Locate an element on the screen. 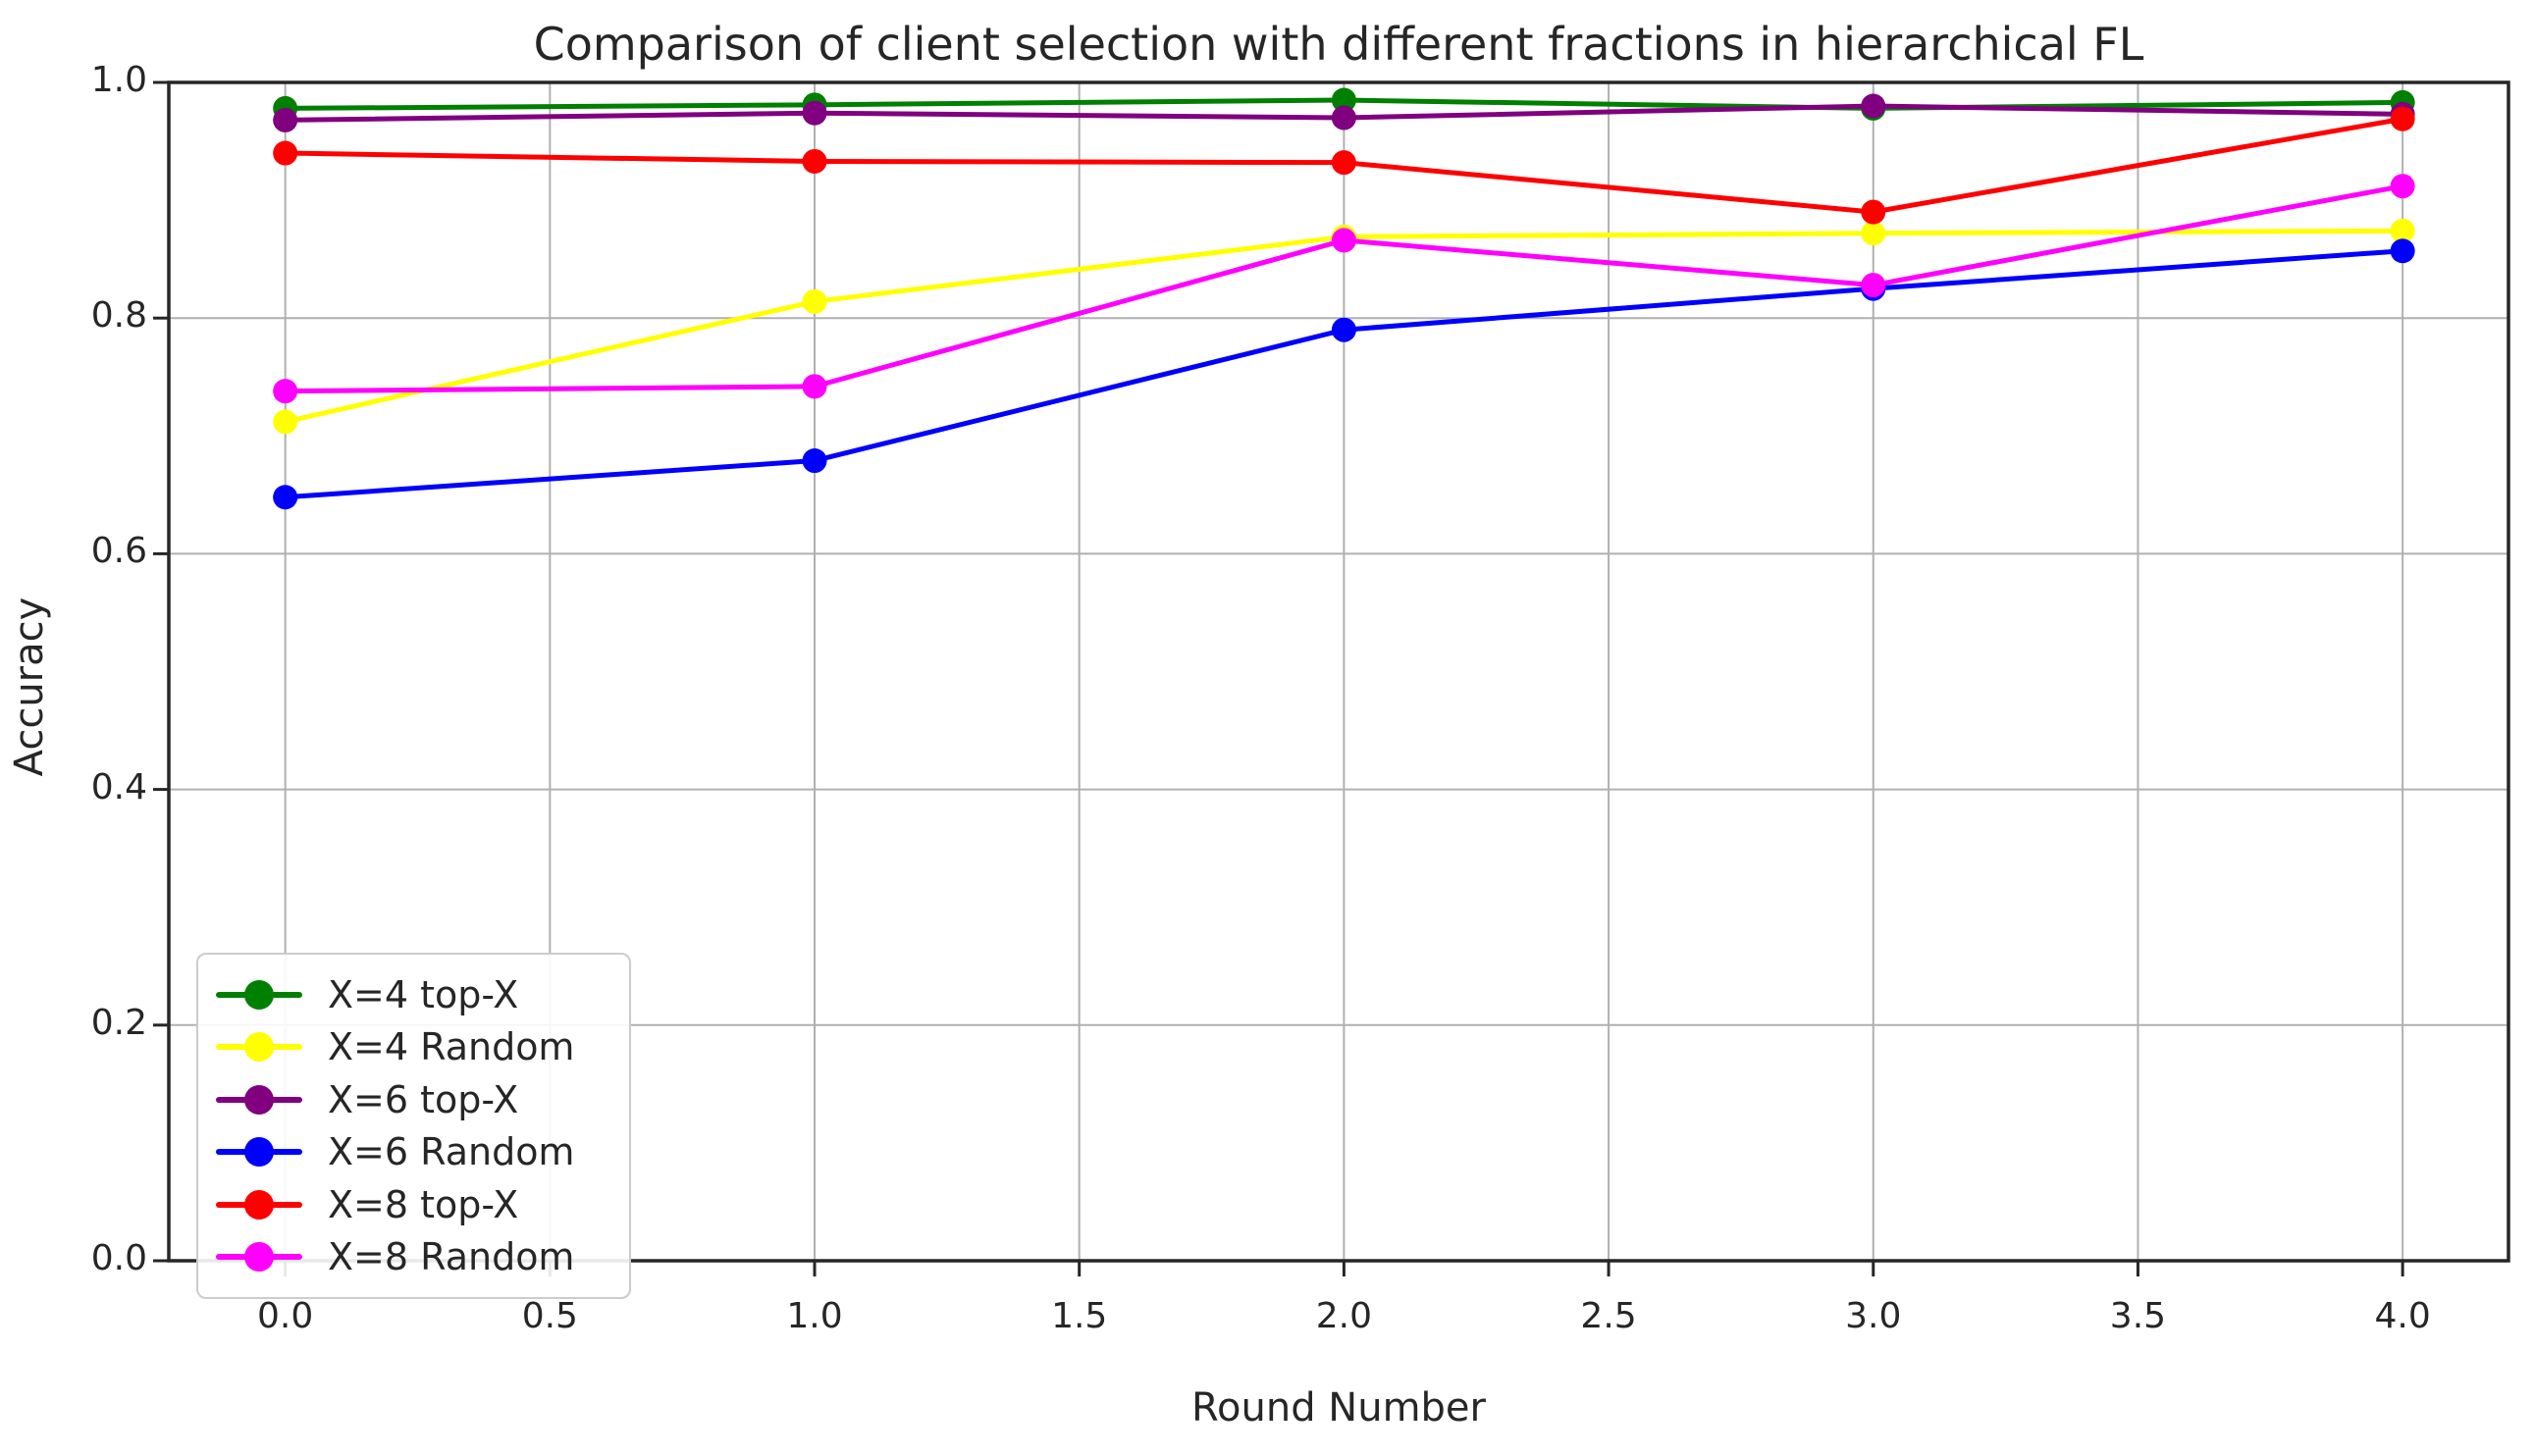 This screenshot has height=1456, width=2534. legend-item-x-6-random: X=6 Random is located at coordinates (413, 1151).